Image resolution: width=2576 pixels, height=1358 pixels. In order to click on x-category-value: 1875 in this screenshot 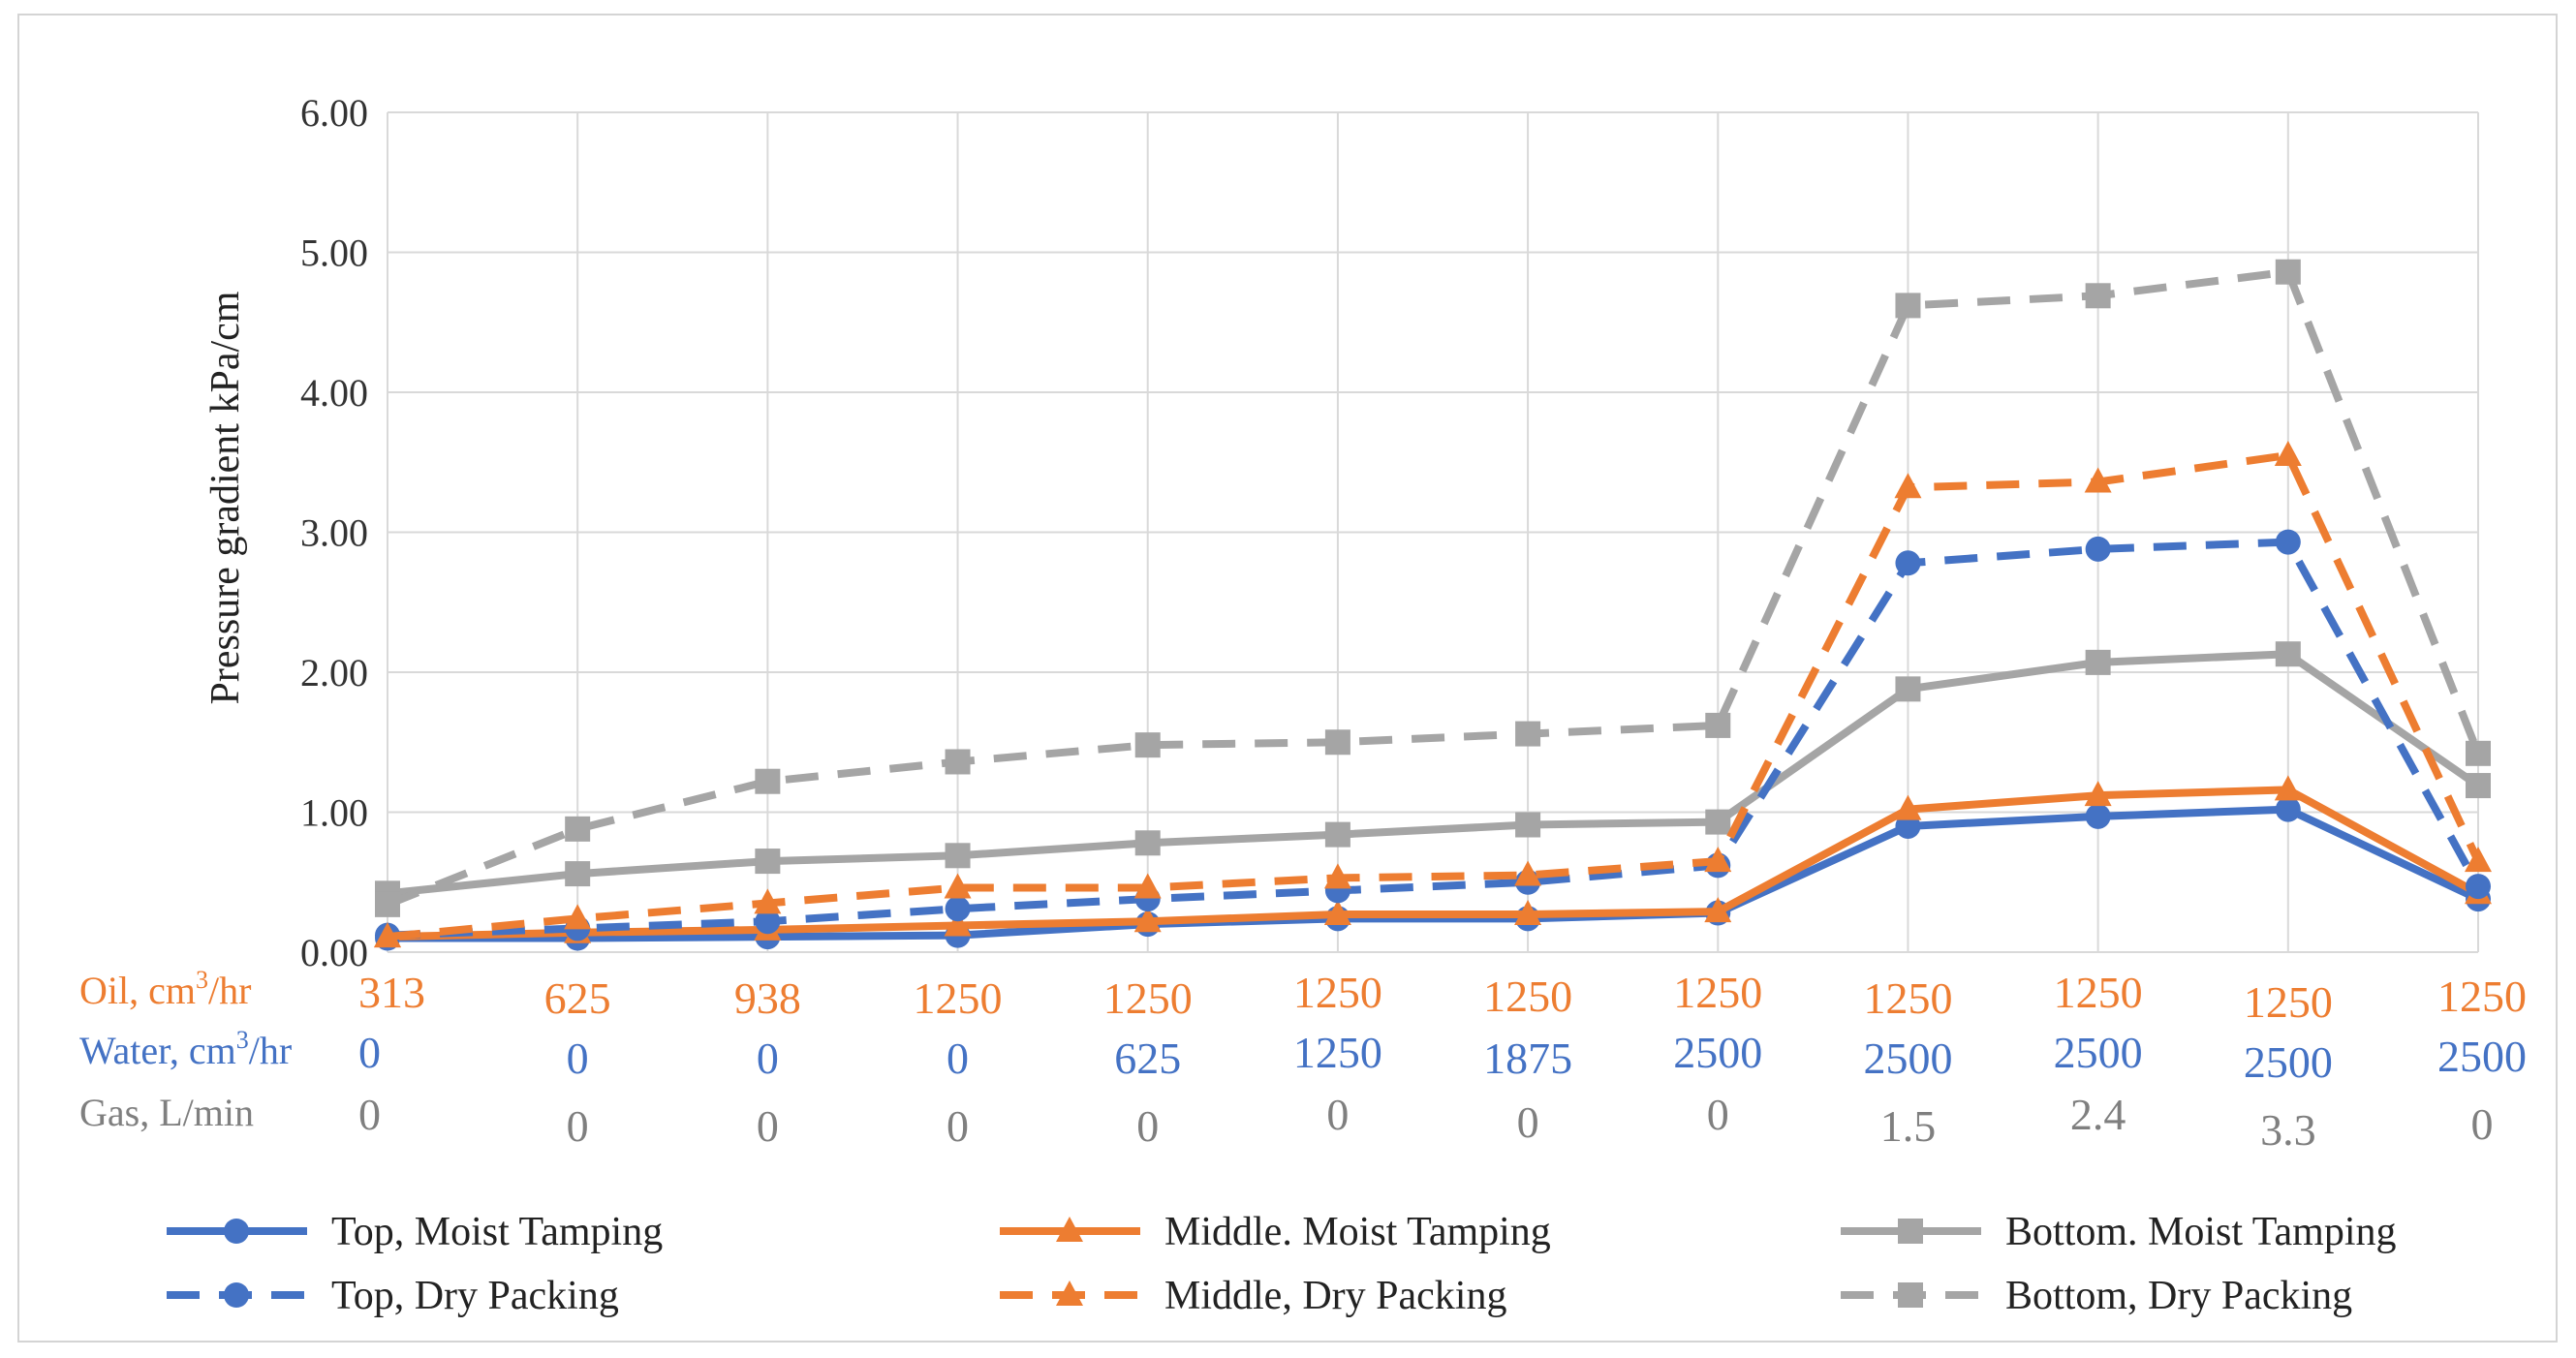, I will do `click(1527, 1058)`.